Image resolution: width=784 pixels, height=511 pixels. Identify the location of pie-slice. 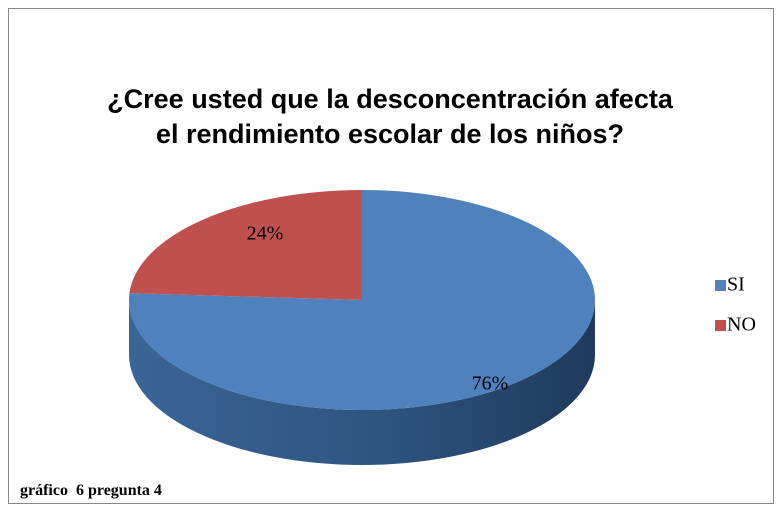
(245, 245).